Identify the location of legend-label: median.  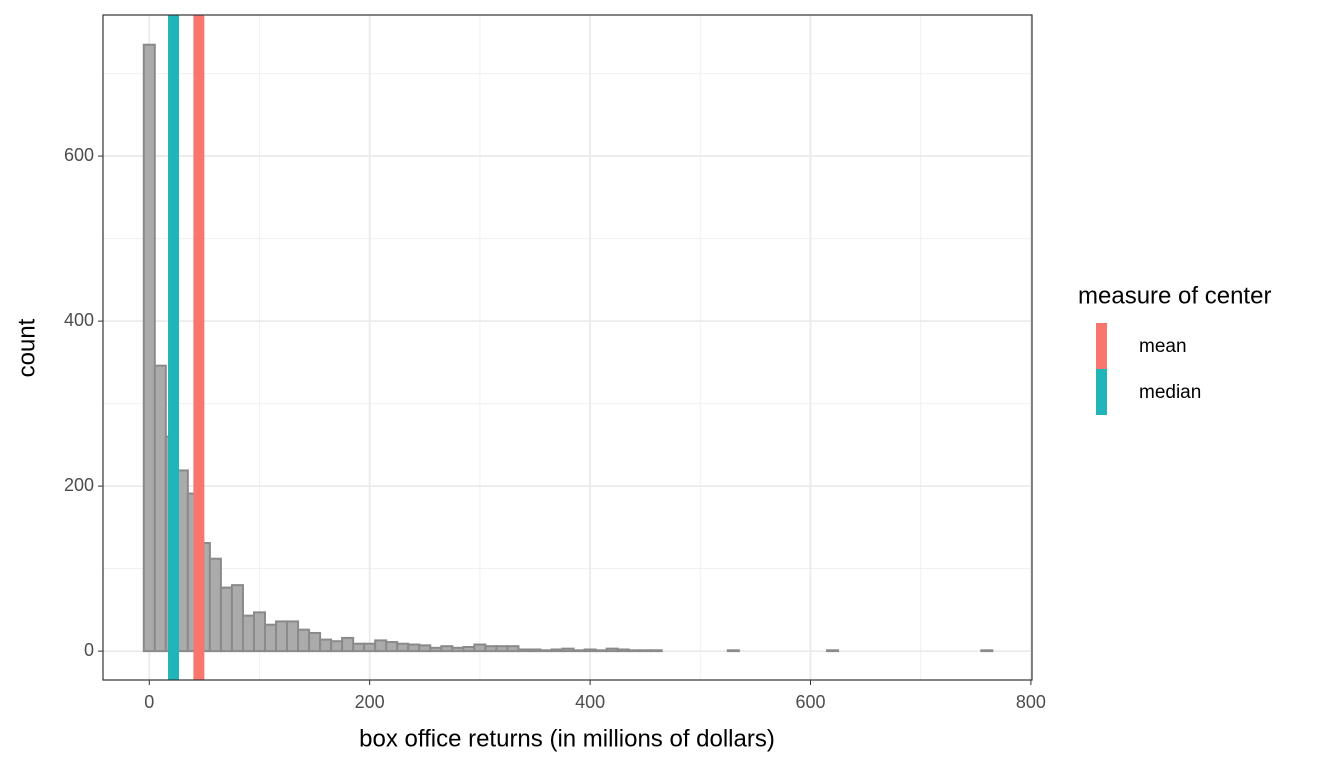
(1170, 392).